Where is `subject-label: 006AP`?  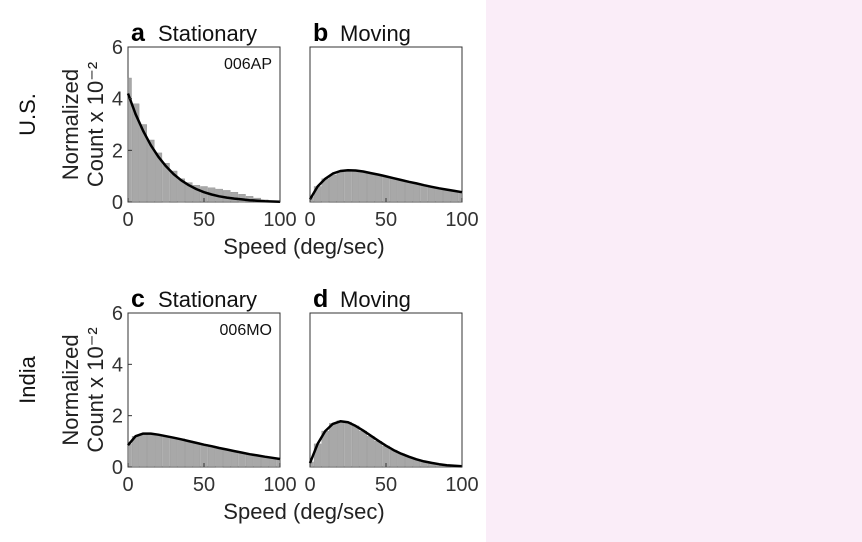
subject-label: 006AP is located at coordinates (248, 64).